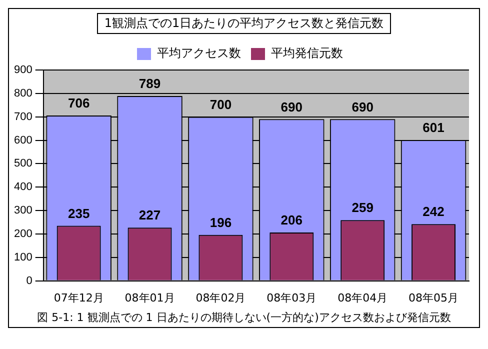 The width and height of the screenshot is (488, 349). What do you see at coordinates (244, 317) in the screenshot?
I see `caption: 図 5-1: 1 観測点での 1 日あたりの期待しない(一方的な)アクセス数および発信元数` at bounding box center [244, 317].